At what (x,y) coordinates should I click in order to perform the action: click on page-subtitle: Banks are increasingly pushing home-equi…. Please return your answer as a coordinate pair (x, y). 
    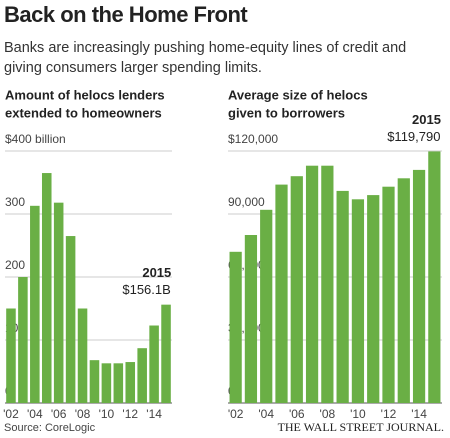
    Looking at the image, I should click on (205, 58).